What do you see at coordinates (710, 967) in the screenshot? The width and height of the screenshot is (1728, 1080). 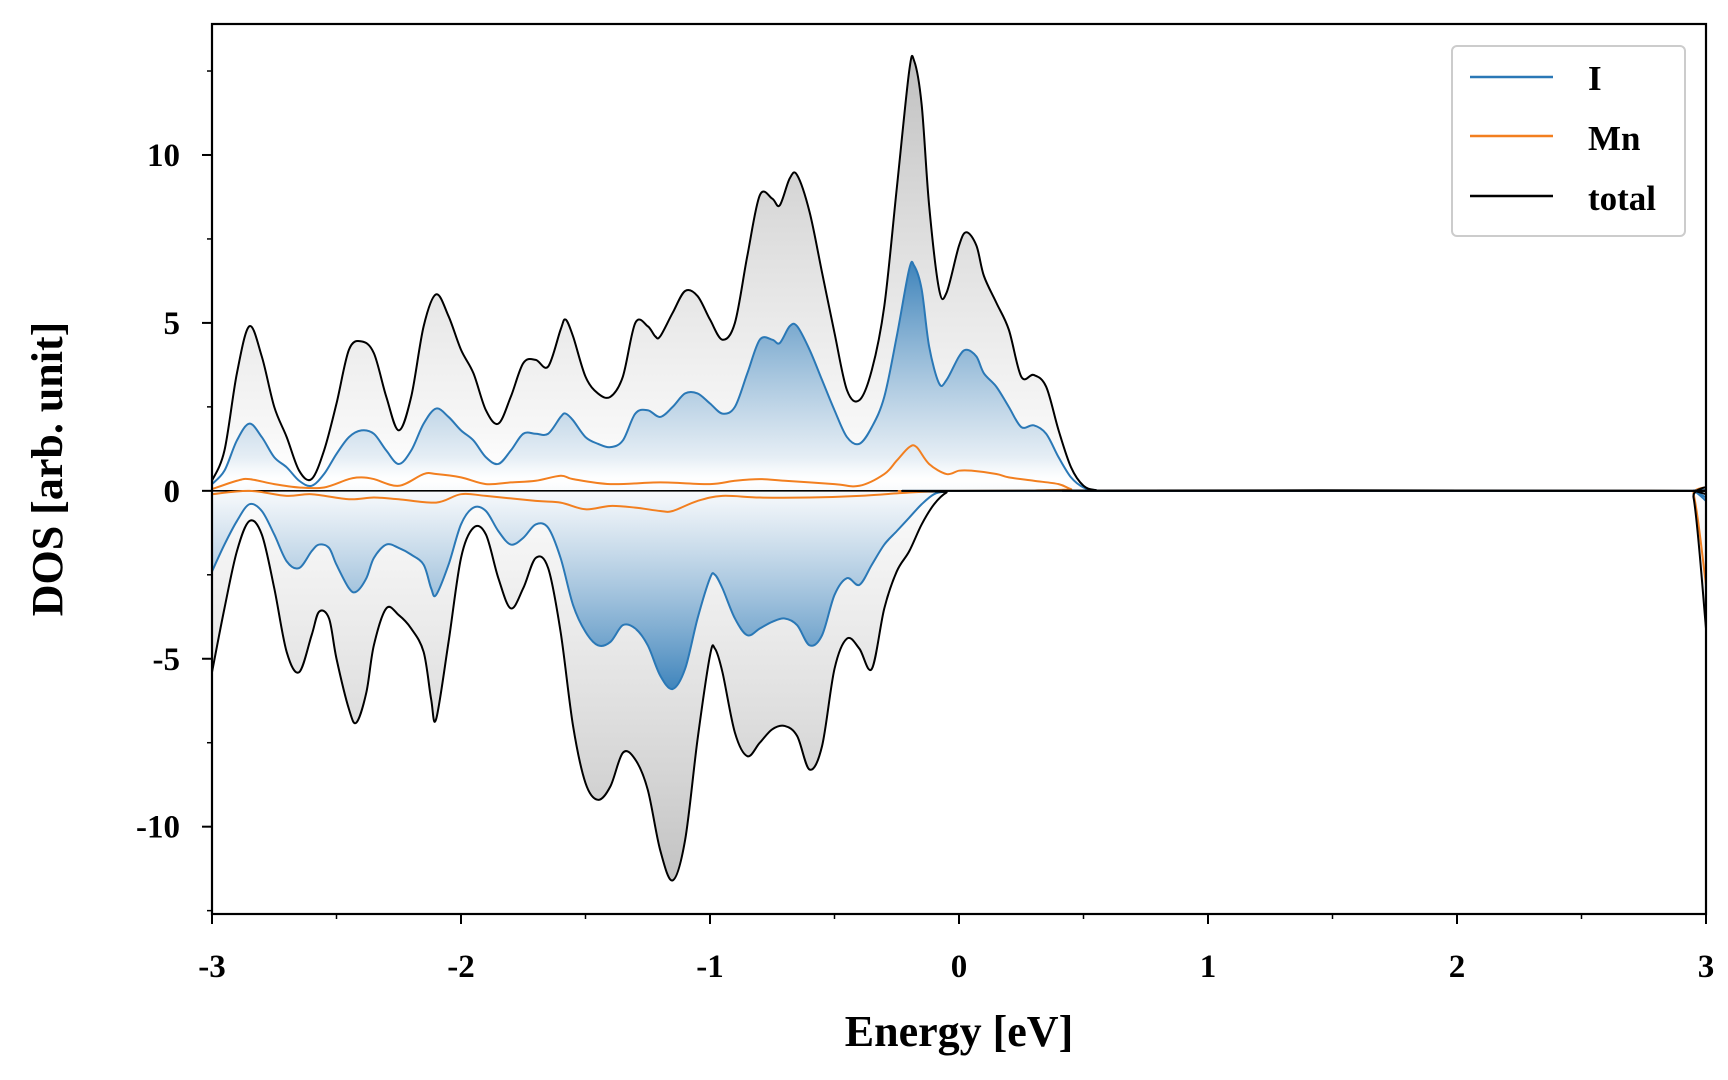 I see `x-tick-label: -1` at bounding box center [710, 967].